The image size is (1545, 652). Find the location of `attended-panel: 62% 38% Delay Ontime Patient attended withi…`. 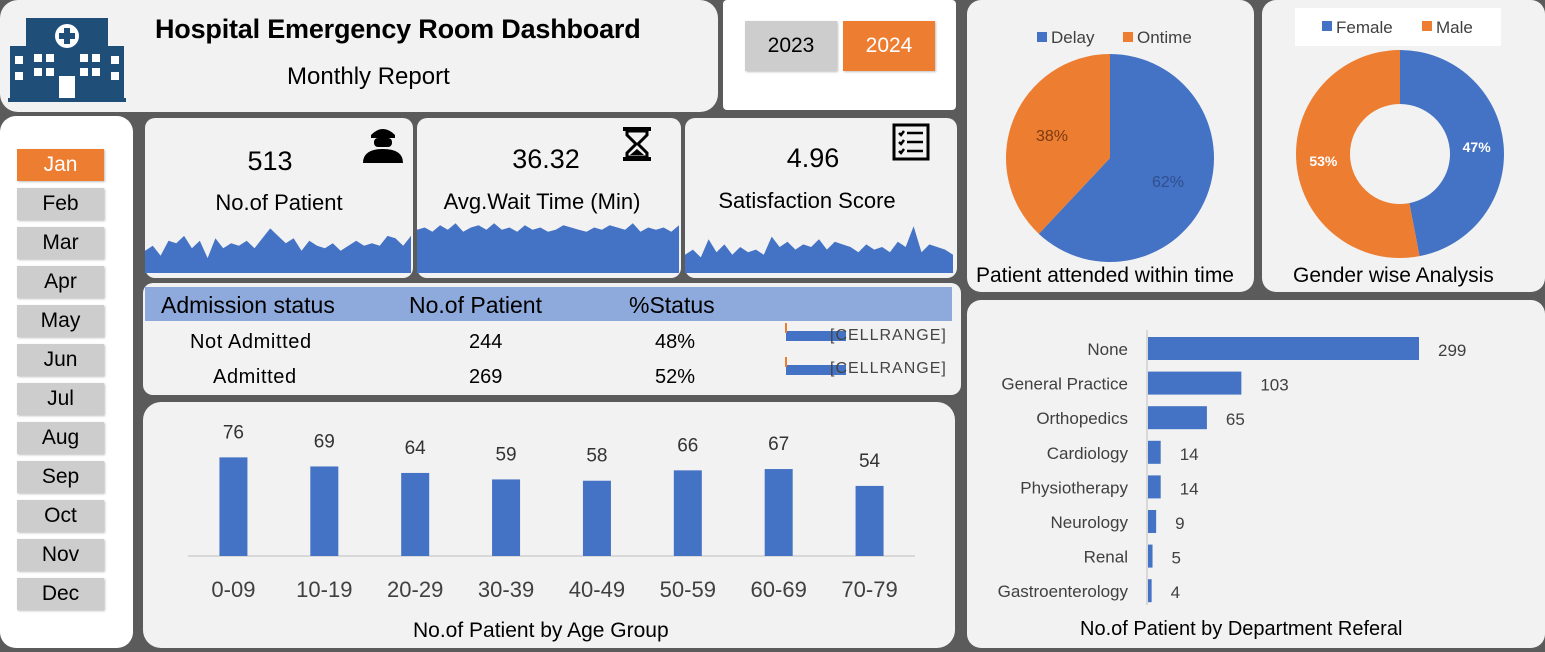

attended-panel: 62% 38% Delay Ontime Patient attended withi… is located at coordinates (1110, 146).